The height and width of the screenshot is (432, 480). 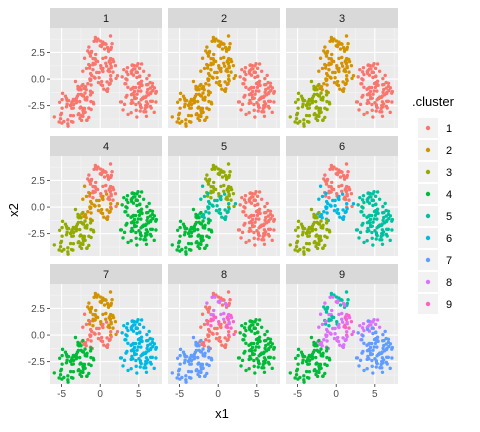 What do you see at coordinates (179, 394) in the screenshot?
I see `x-tick-label: -5` at bounding box center [179, 394].